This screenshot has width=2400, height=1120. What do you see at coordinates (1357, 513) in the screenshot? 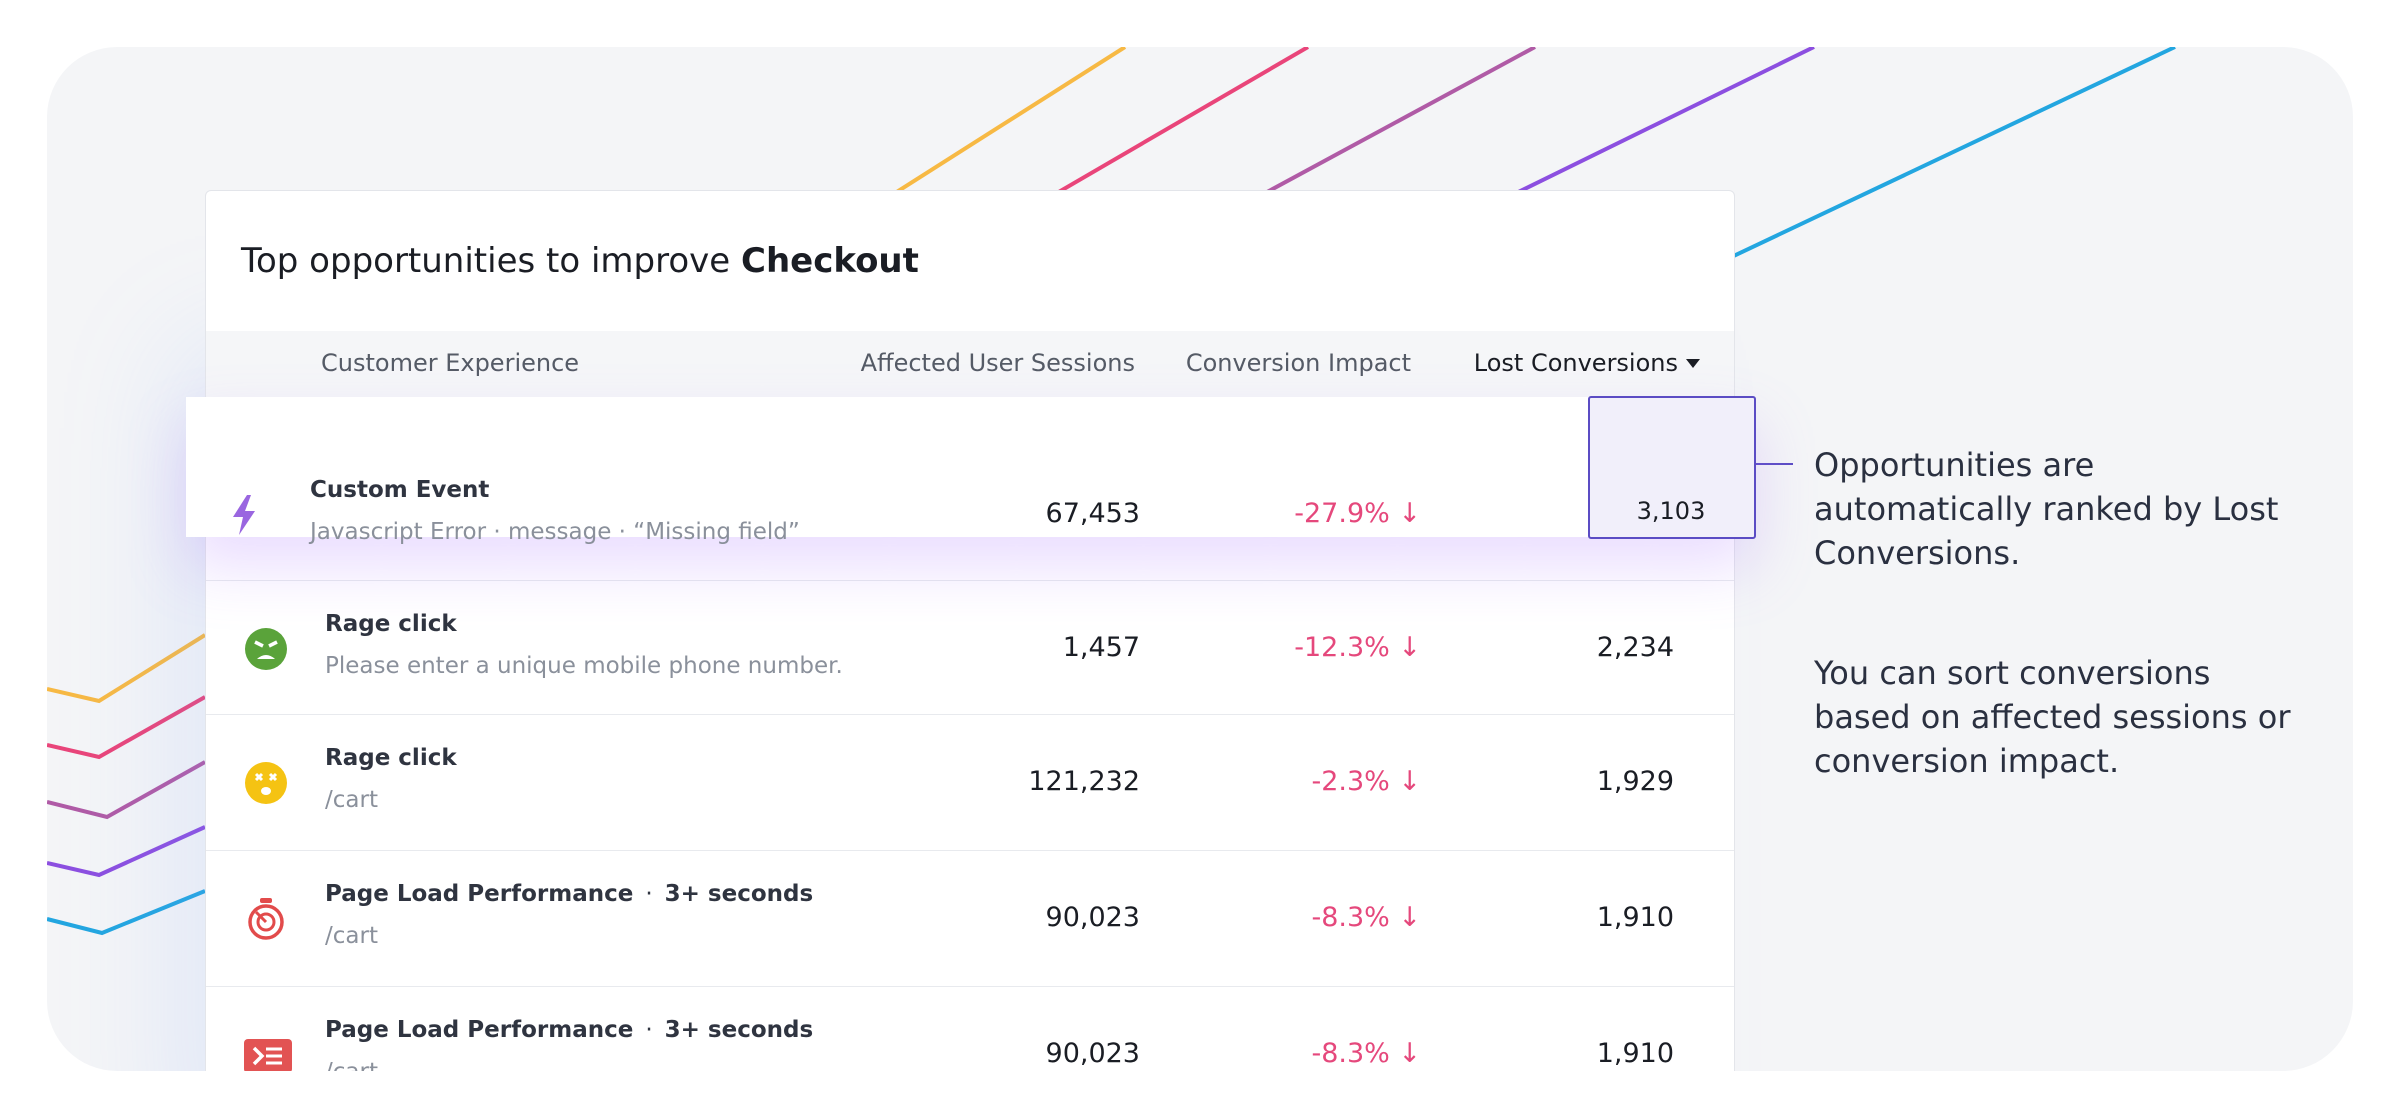
I see `impact: -27.9% ↓` at bounding box center [1357, 513].